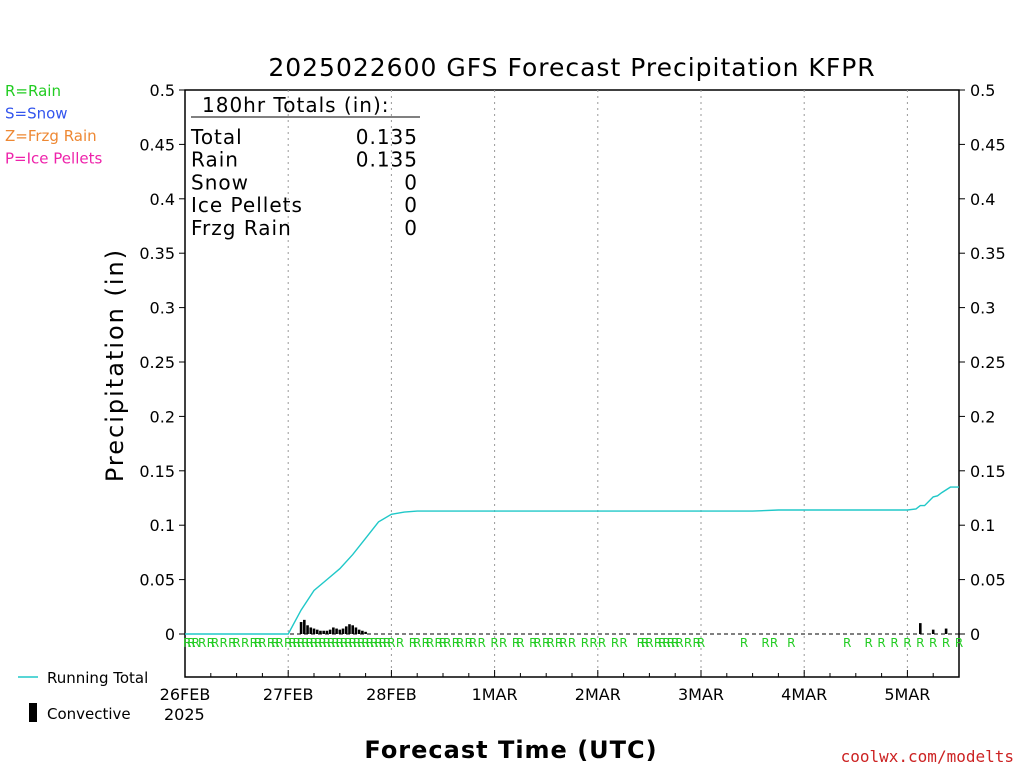  Describe the element at coordinates (411, 228) in the screenshot. I see `totals-row-value: 0` at that location.